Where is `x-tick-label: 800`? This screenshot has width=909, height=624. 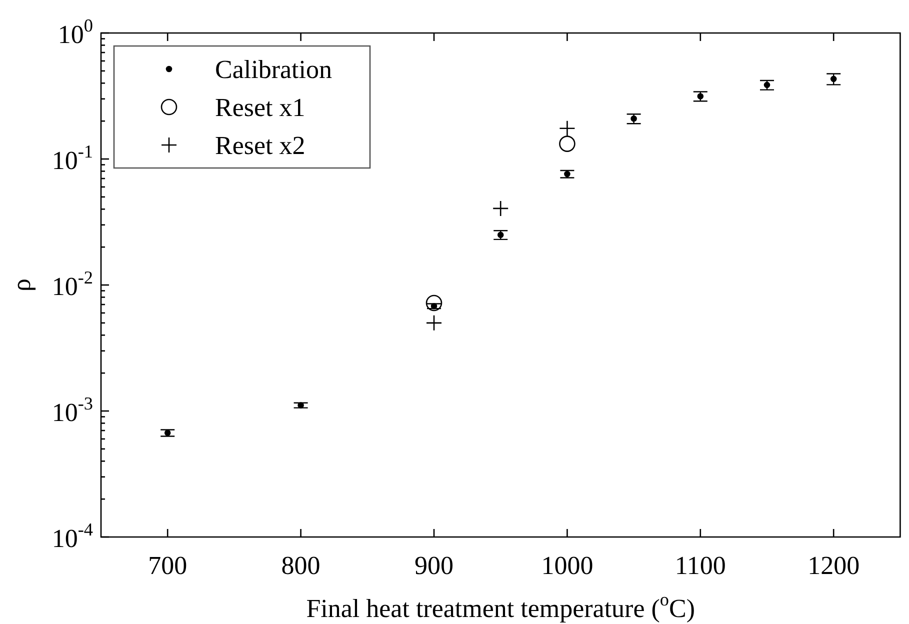 x-tick-label: 800 is located at coordinates (300, 565).